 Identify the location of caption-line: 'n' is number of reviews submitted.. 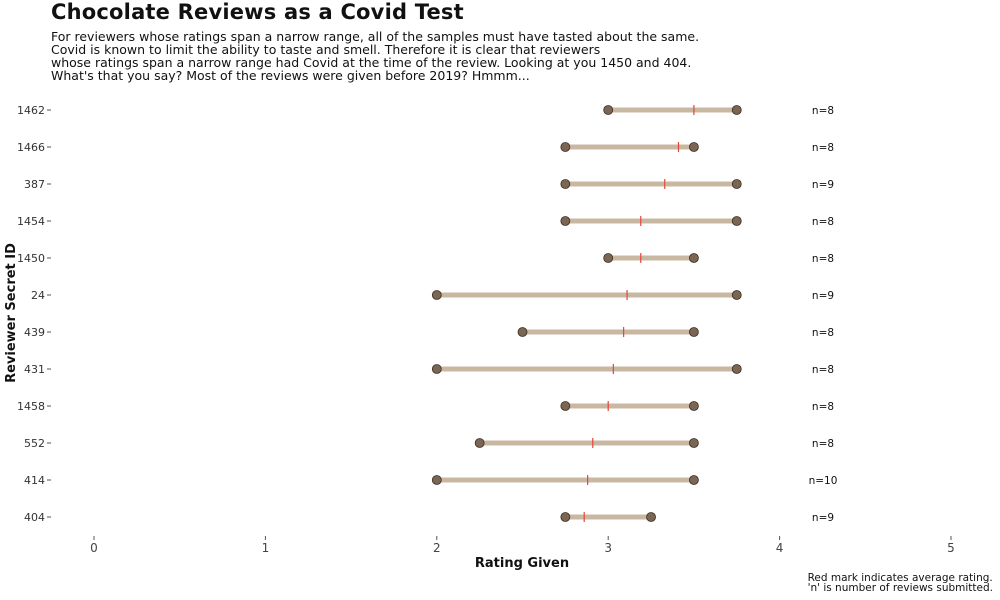
(900, 588).